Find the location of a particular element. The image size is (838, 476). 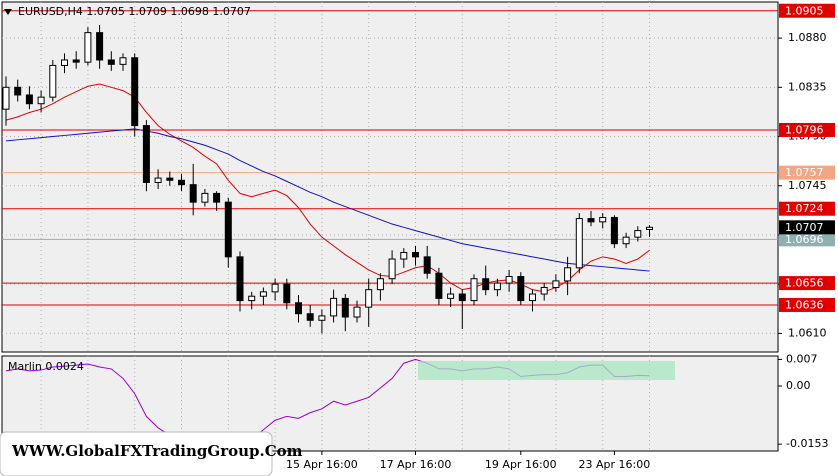

level-label: 1.0905 is located at coordinates (804, 10).